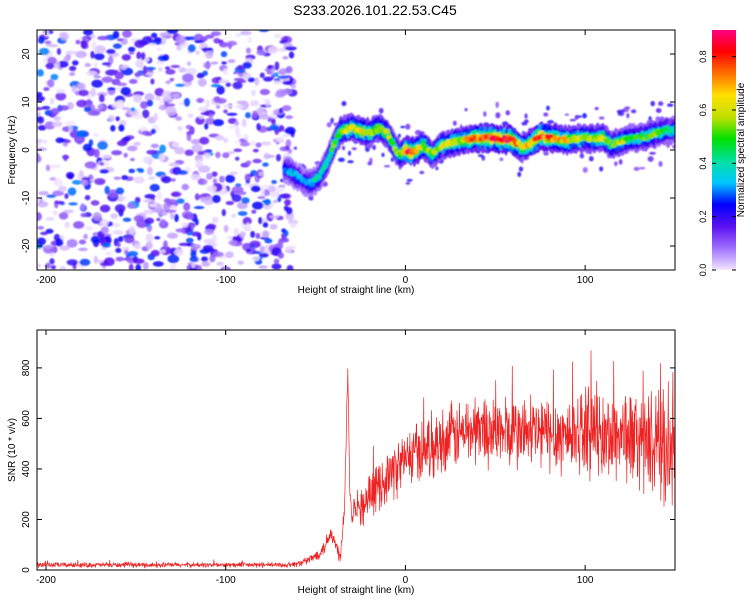 Image resolution: width=750 pixels, height=600 pixels. I want to click on spectrogram-y-tick-label: 20, so click(26, 54).